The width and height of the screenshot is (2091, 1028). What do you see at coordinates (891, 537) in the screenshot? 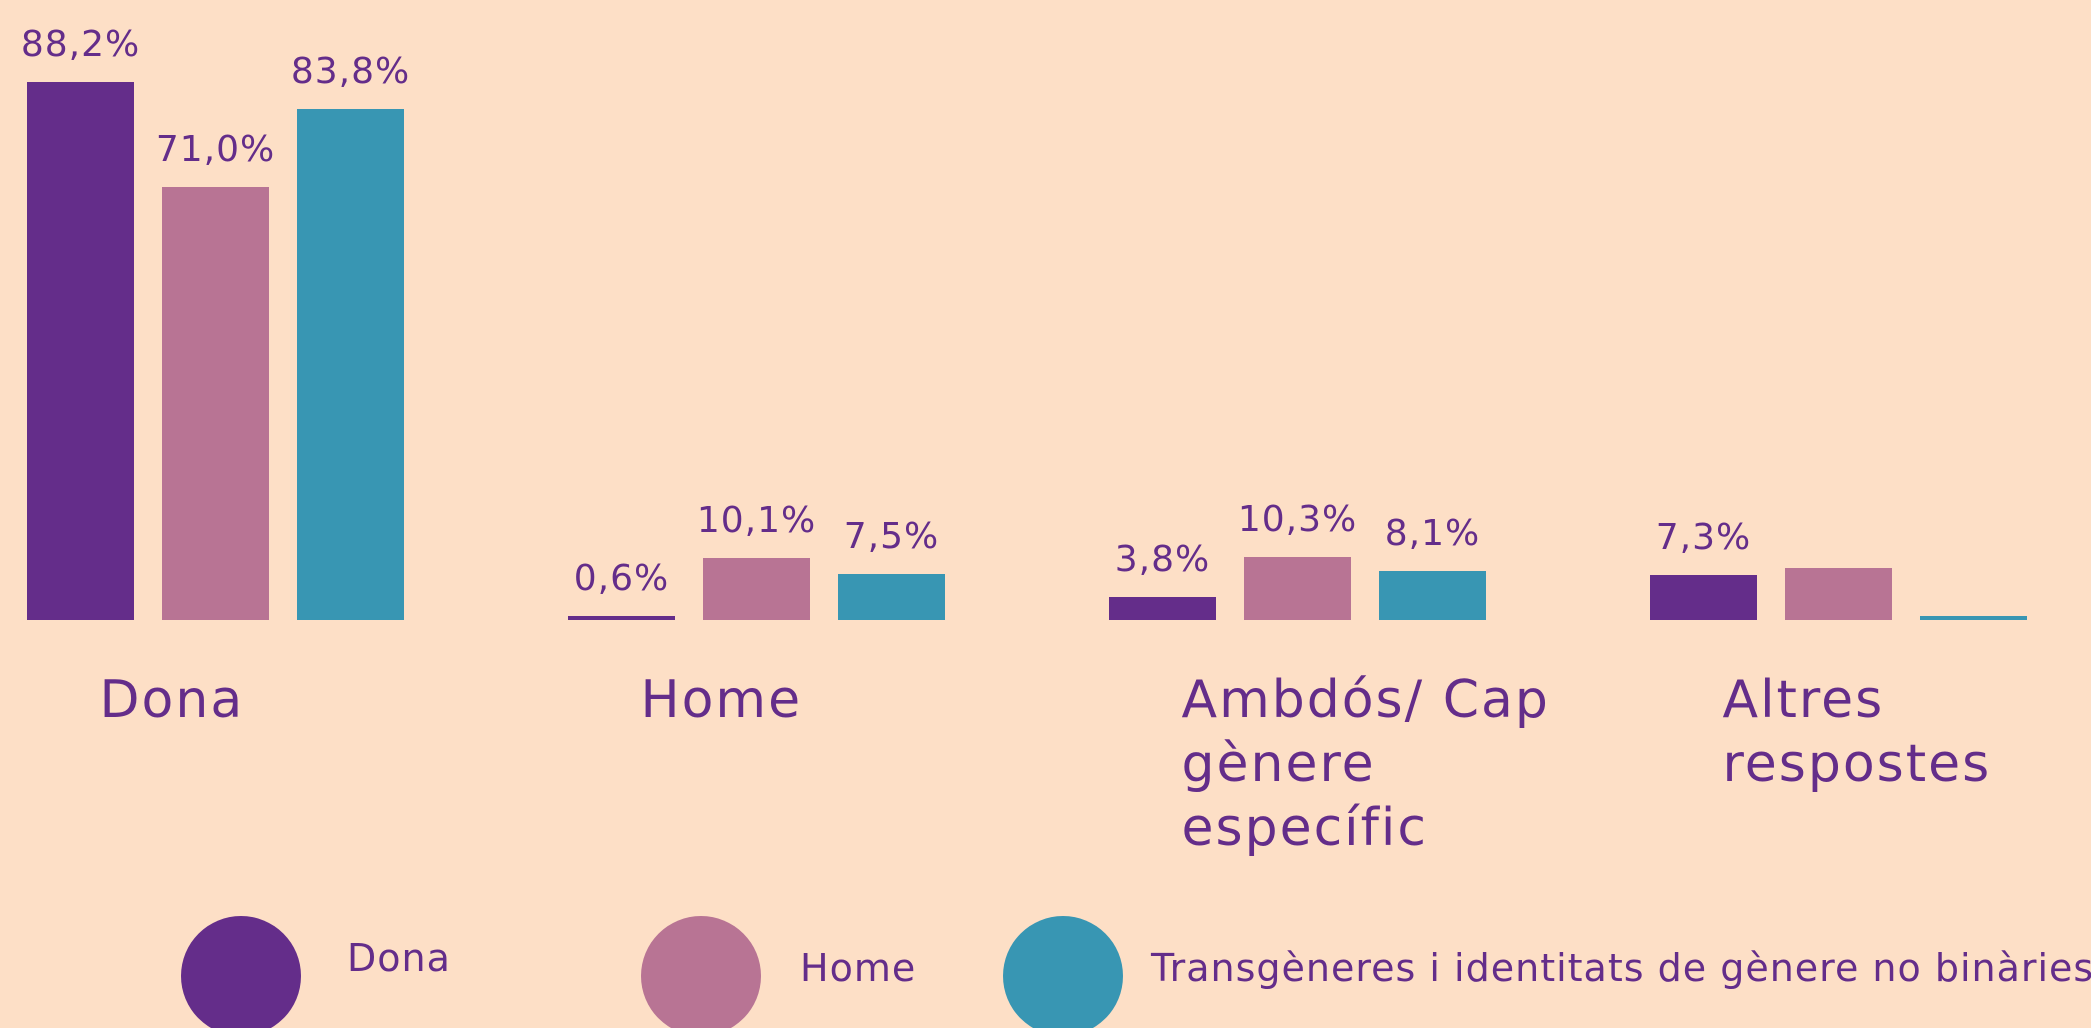
I see `value-label: 7,5%` at bounding box center [891, 537].